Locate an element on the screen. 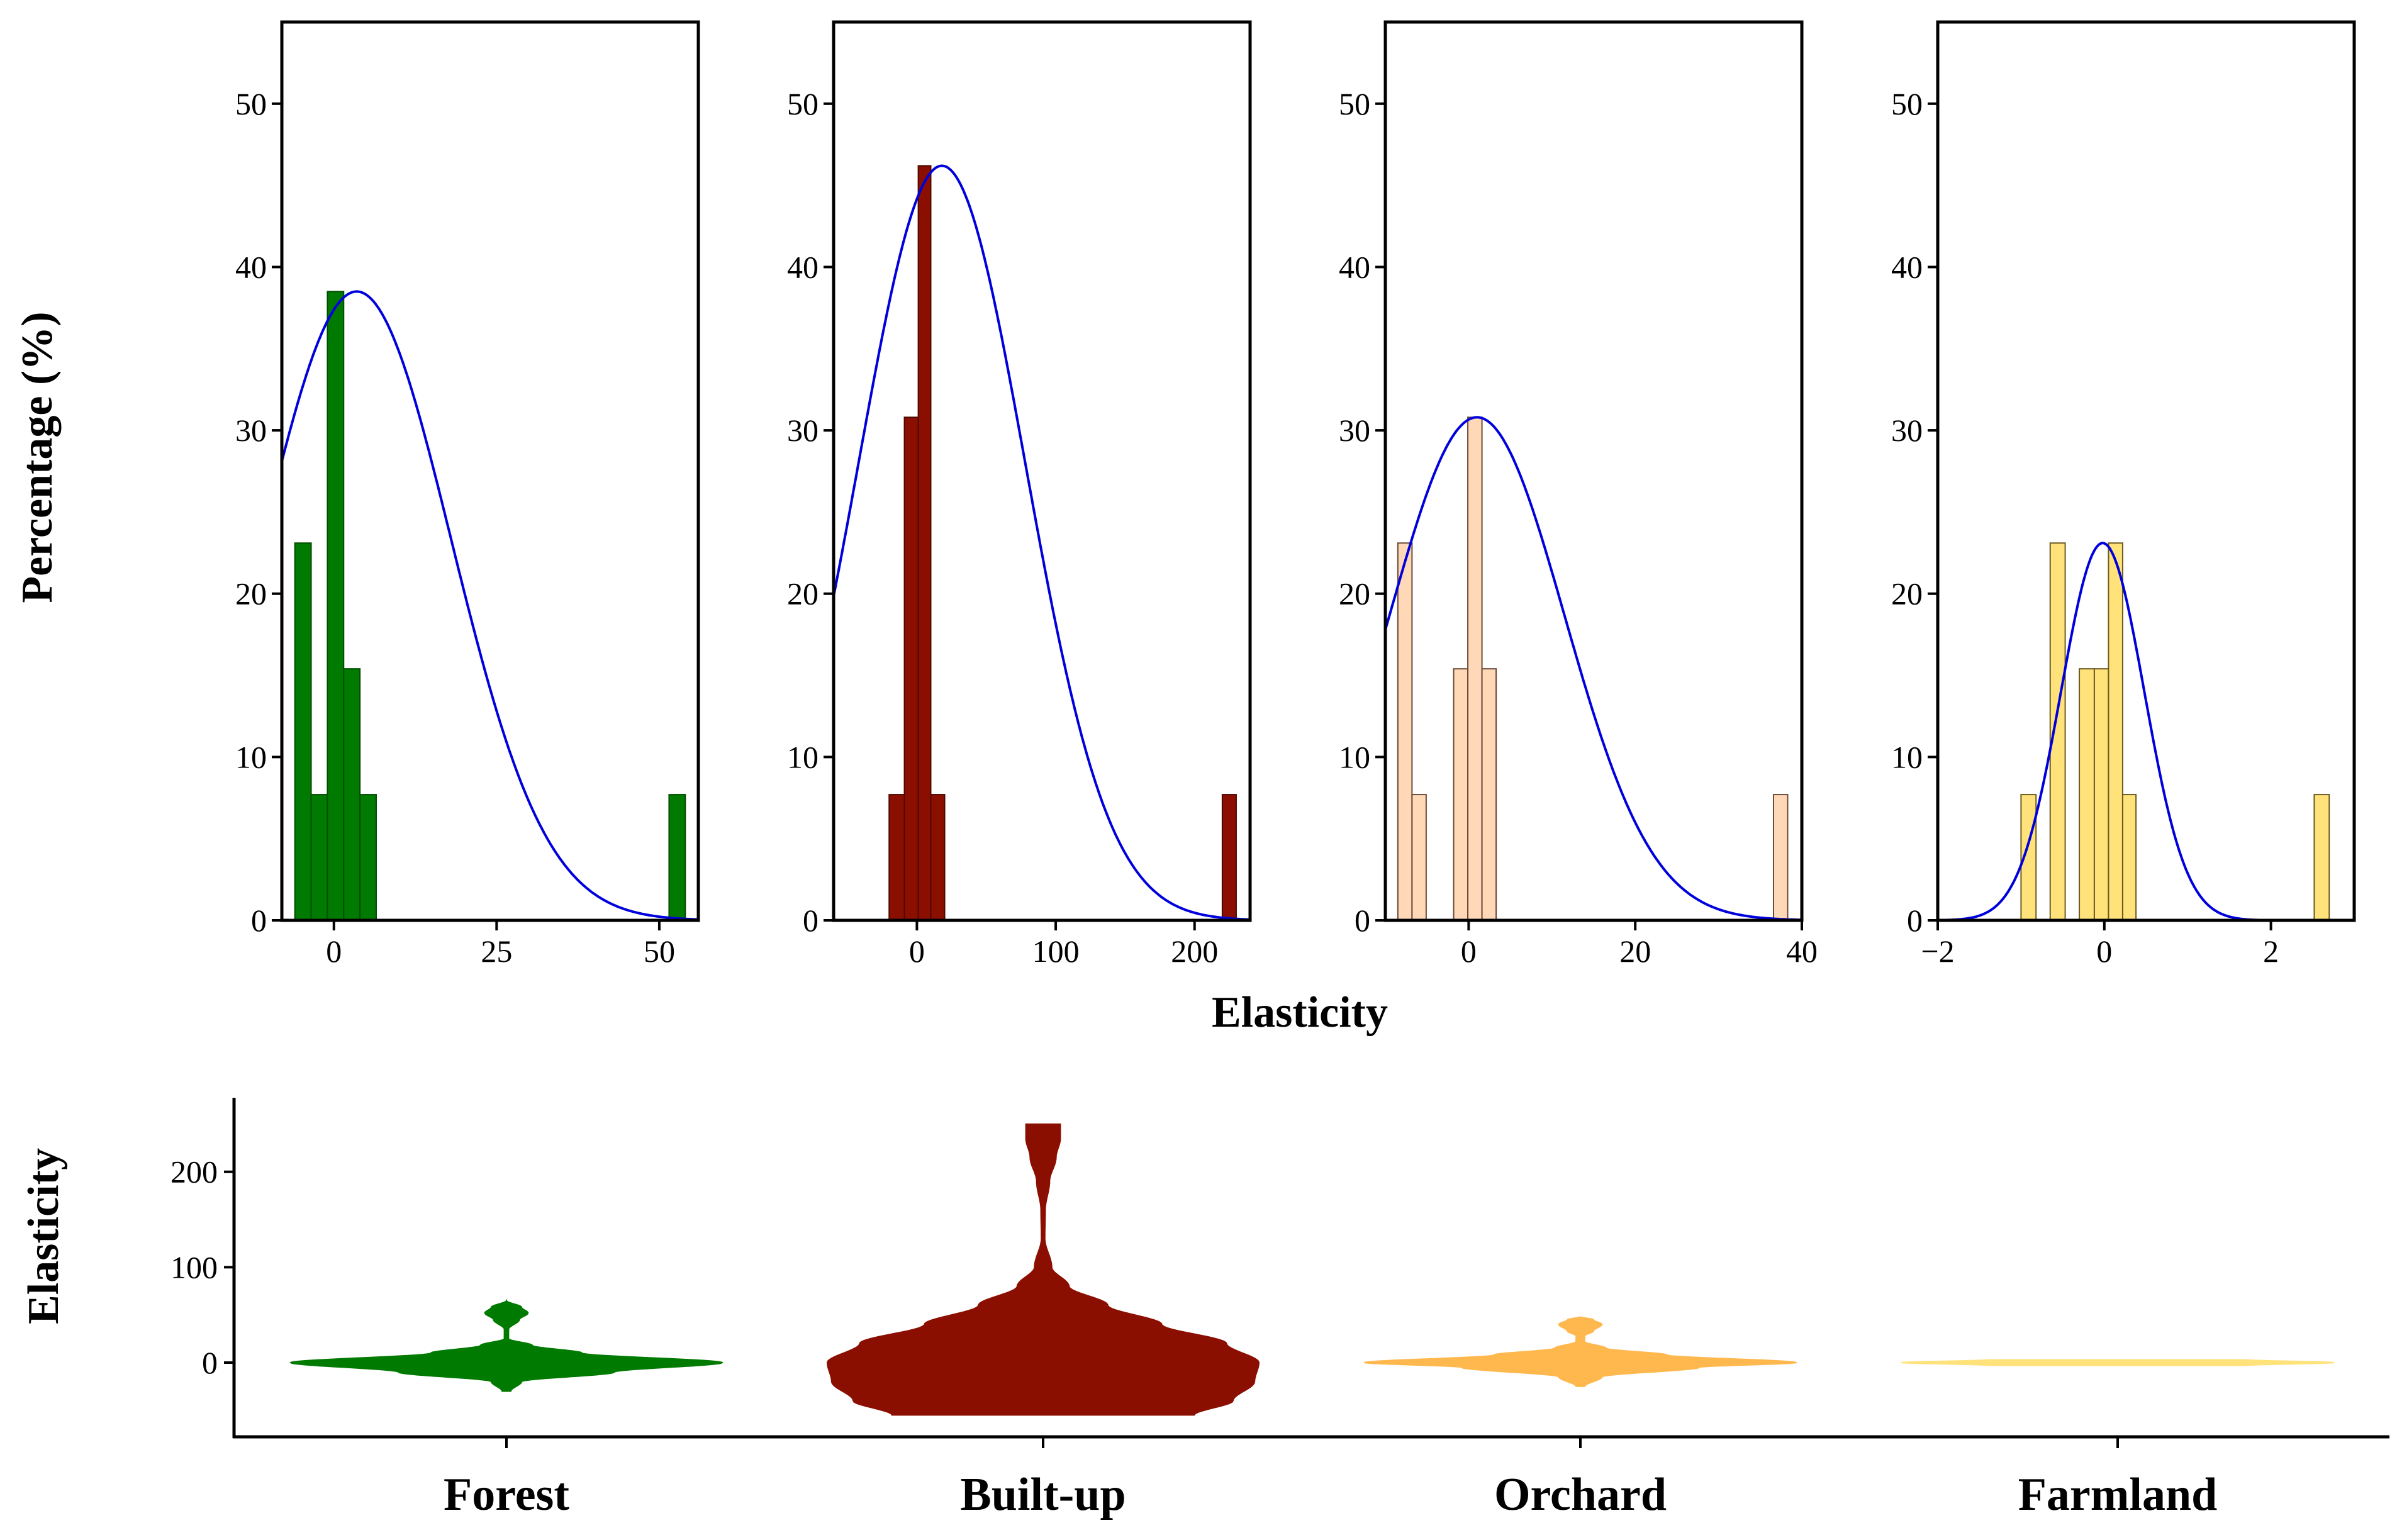 The height and width of the screenshot is (1540, 2397). panel-built-up: 0 10 20 30 40 50 0 100 200 is located at coordinates (1019, 494).